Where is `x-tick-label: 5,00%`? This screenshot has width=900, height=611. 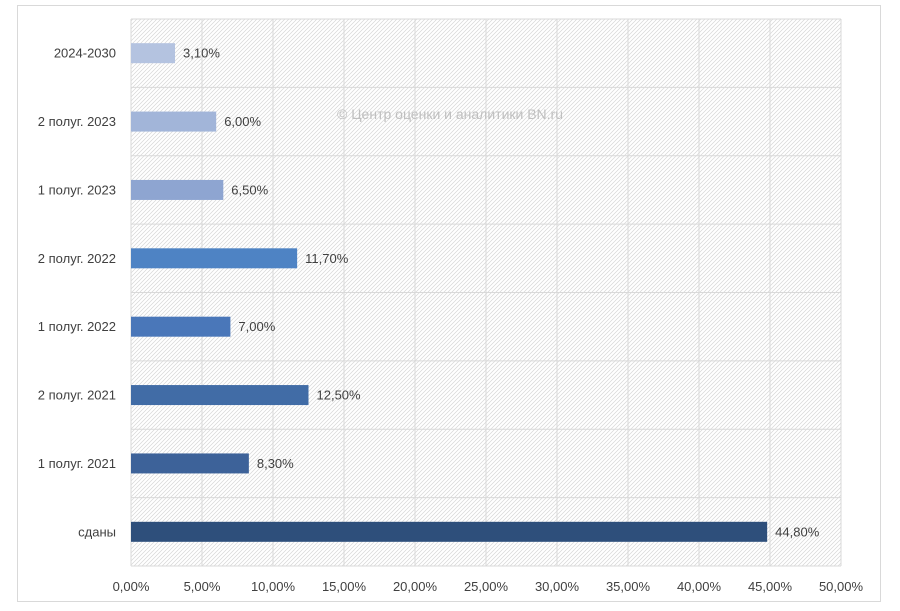 x-tick-label: 5,00% is located at coordinates (202, 586).